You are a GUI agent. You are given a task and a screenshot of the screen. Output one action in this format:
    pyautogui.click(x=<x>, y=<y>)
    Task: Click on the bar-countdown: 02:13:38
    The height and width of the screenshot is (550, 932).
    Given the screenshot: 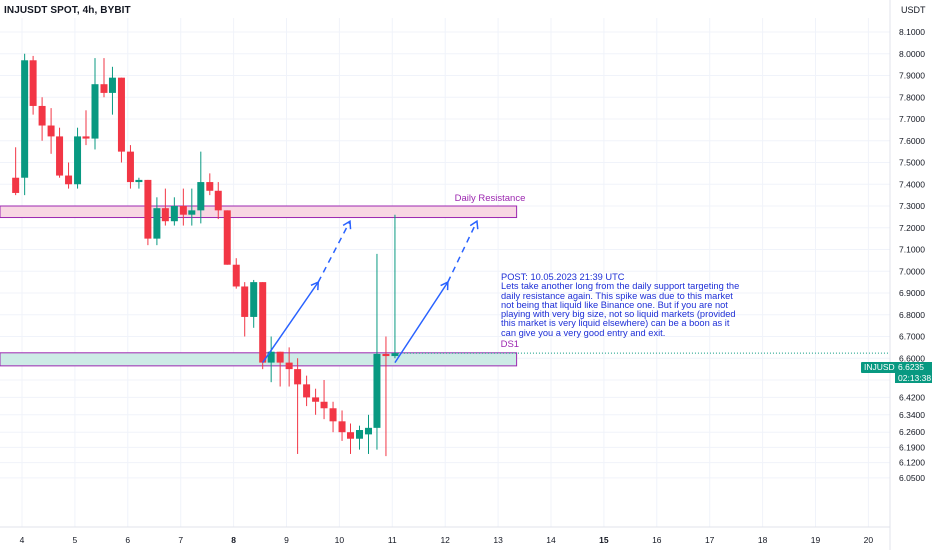 What is the action you would take?
    pyautogui.click(x=915, y=377)
    